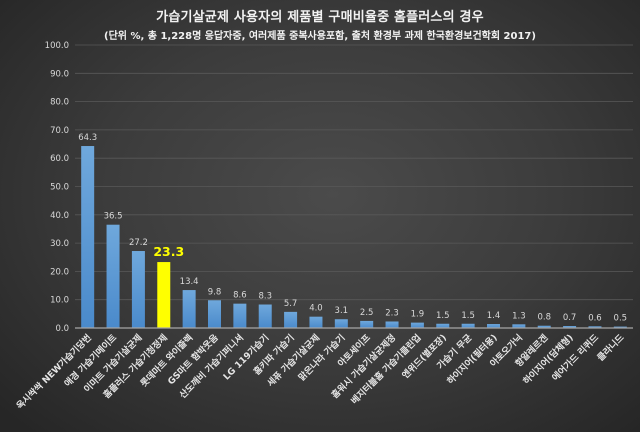 The image size is (640, 432). I want to click on value-label: 36.5, so click(113, 217).